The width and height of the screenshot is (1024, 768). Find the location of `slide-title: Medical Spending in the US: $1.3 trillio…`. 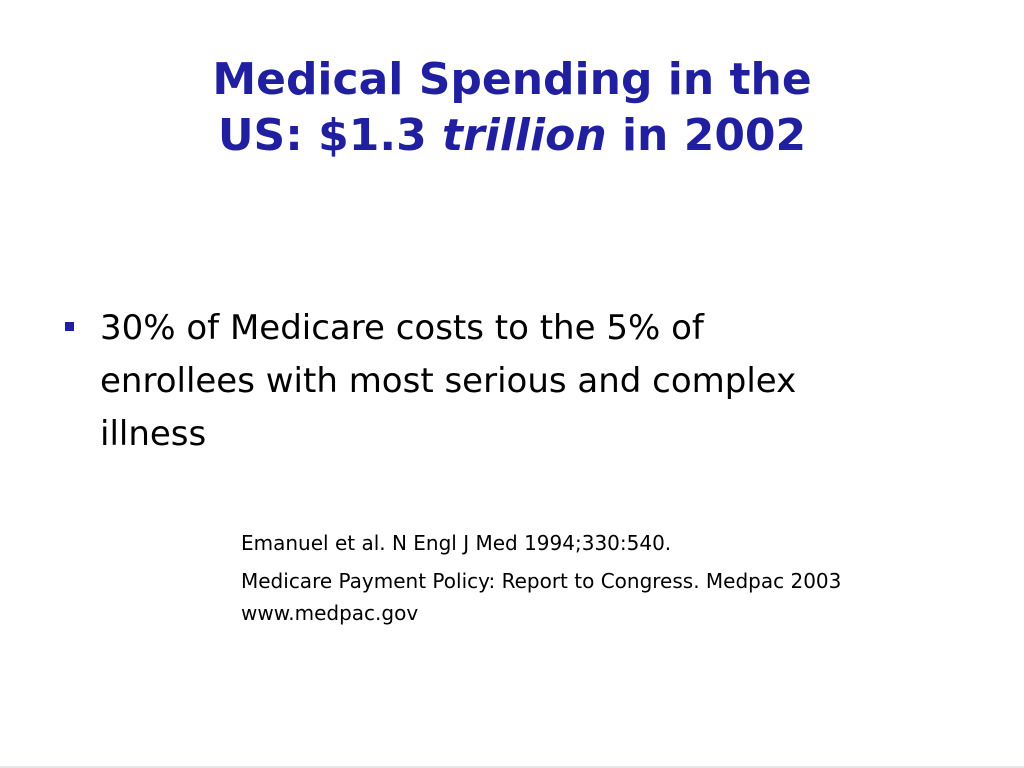

slide-title: Medical Spending in the US: $1.3 trillio… is located at coordinates (512, 108).